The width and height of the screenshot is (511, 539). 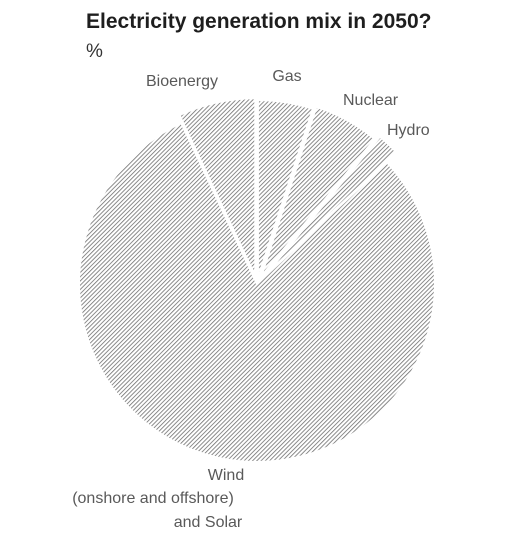 What do you see at coordinates (208, 522) in the screenshot?
I see `slice-label-wind-line-3: and Solar` at bounding box center [208, 522].